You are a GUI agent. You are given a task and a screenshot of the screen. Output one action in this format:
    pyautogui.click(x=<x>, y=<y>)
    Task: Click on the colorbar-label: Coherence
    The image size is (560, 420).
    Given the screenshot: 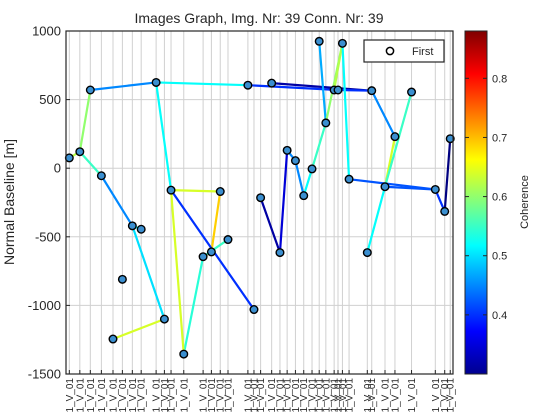 What is the action you would take?
    pyautogui.click(x=525, y=202)
    